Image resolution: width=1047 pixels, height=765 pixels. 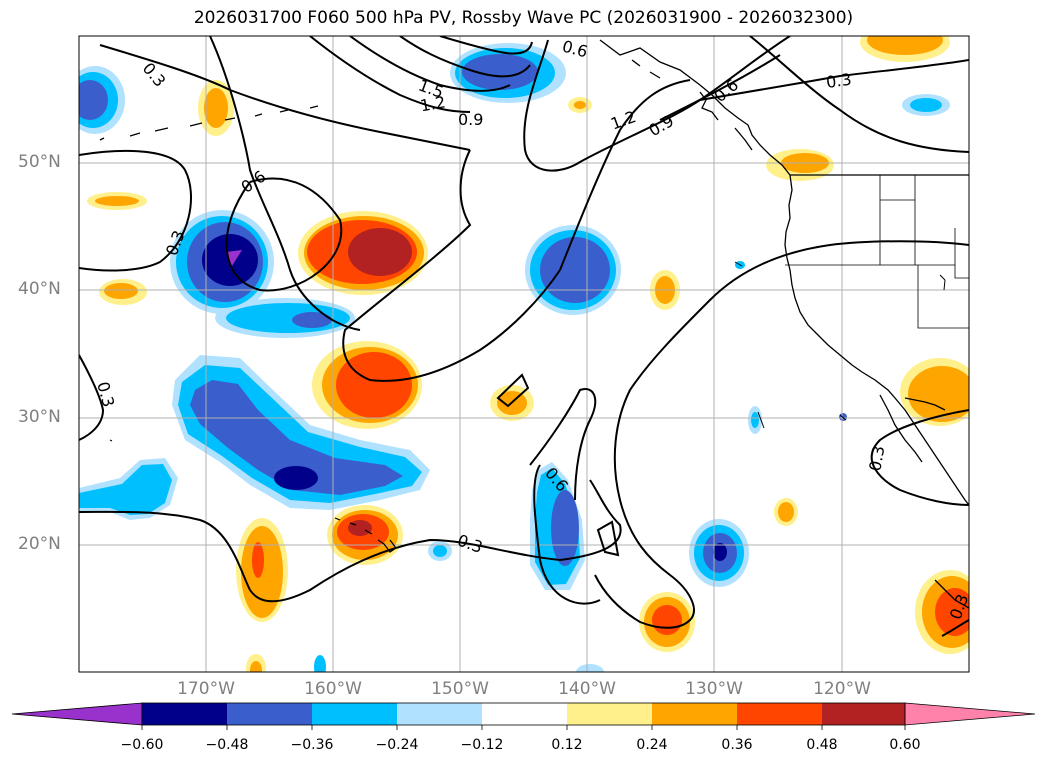 What do you see at coordinates (206, 689) in the screenshot?
I see `lon-label: 170°W` at bounding box center [206, 689].